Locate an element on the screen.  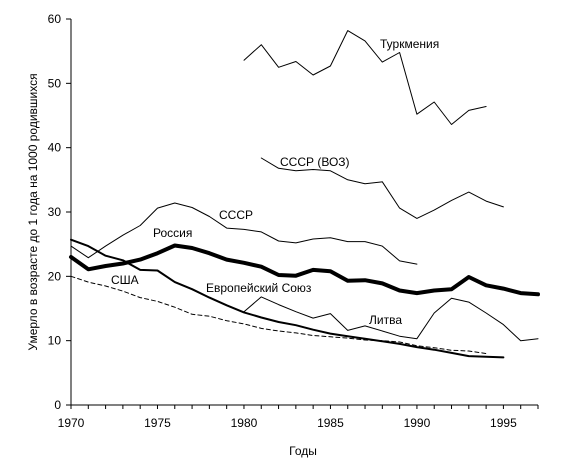
y-tick-label: 40 is located at coordinates (55, 148).